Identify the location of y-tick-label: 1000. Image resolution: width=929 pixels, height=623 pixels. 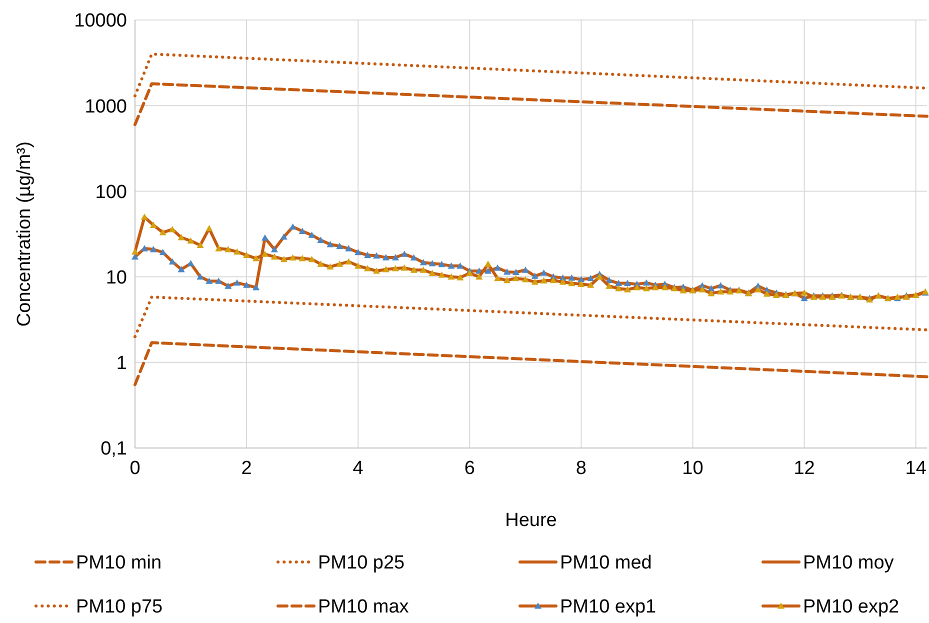
(105, 107).